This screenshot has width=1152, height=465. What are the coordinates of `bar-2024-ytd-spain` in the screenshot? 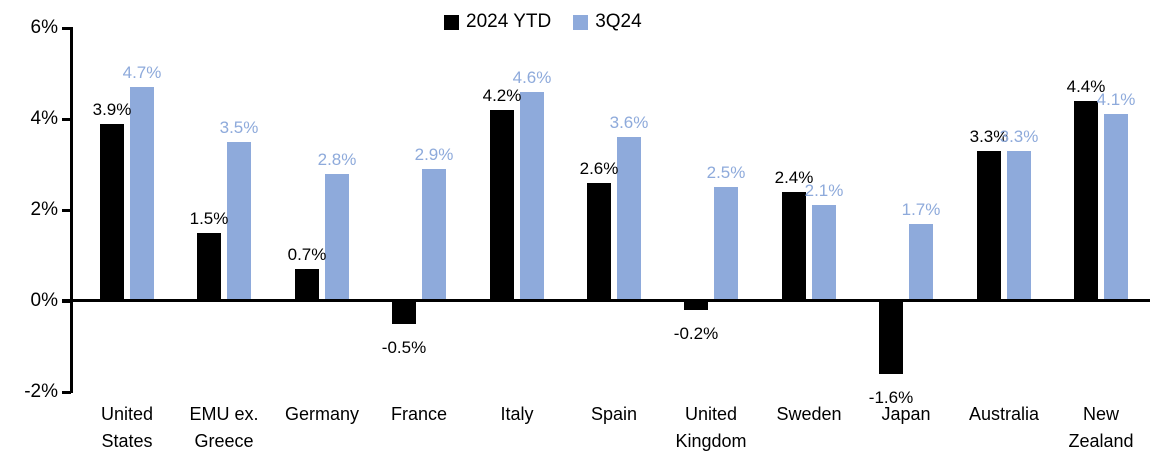 It's located at (599, 242).